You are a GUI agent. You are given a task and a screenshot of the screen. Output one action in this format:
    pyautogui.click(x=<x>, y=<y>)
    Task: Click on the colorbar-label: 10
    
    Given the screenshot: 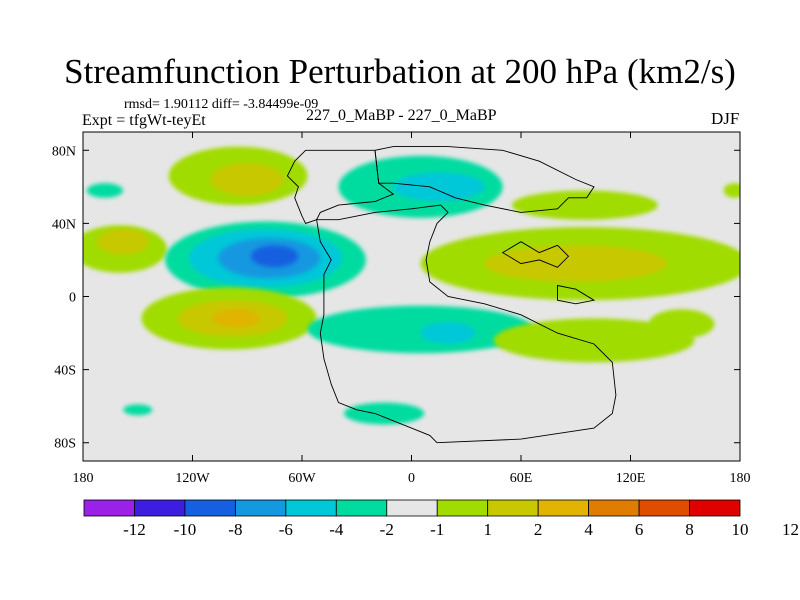 What is the action you would take?
    pyautogui.click(x=740, y=529)
    